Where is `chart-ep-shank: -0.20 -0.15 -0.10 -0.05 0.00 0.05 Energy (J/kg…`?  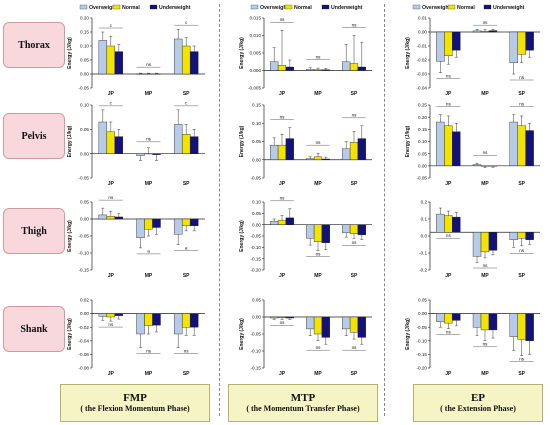
chart-ep-shank: -0.20 -0.15 -0.10 -0.05 0.00 0.05 Energy (J/kg… is located at coordinates (472, 337).